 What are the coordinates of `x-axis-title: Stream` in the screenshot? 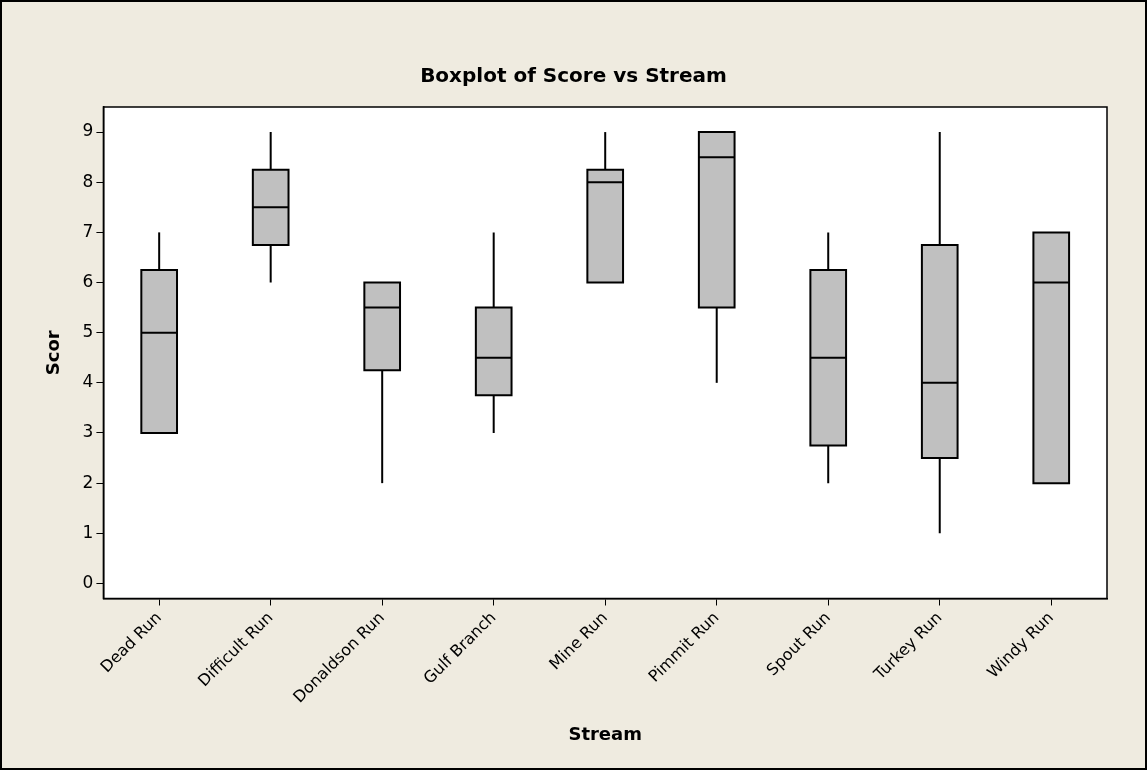 It's located at (605, 733).